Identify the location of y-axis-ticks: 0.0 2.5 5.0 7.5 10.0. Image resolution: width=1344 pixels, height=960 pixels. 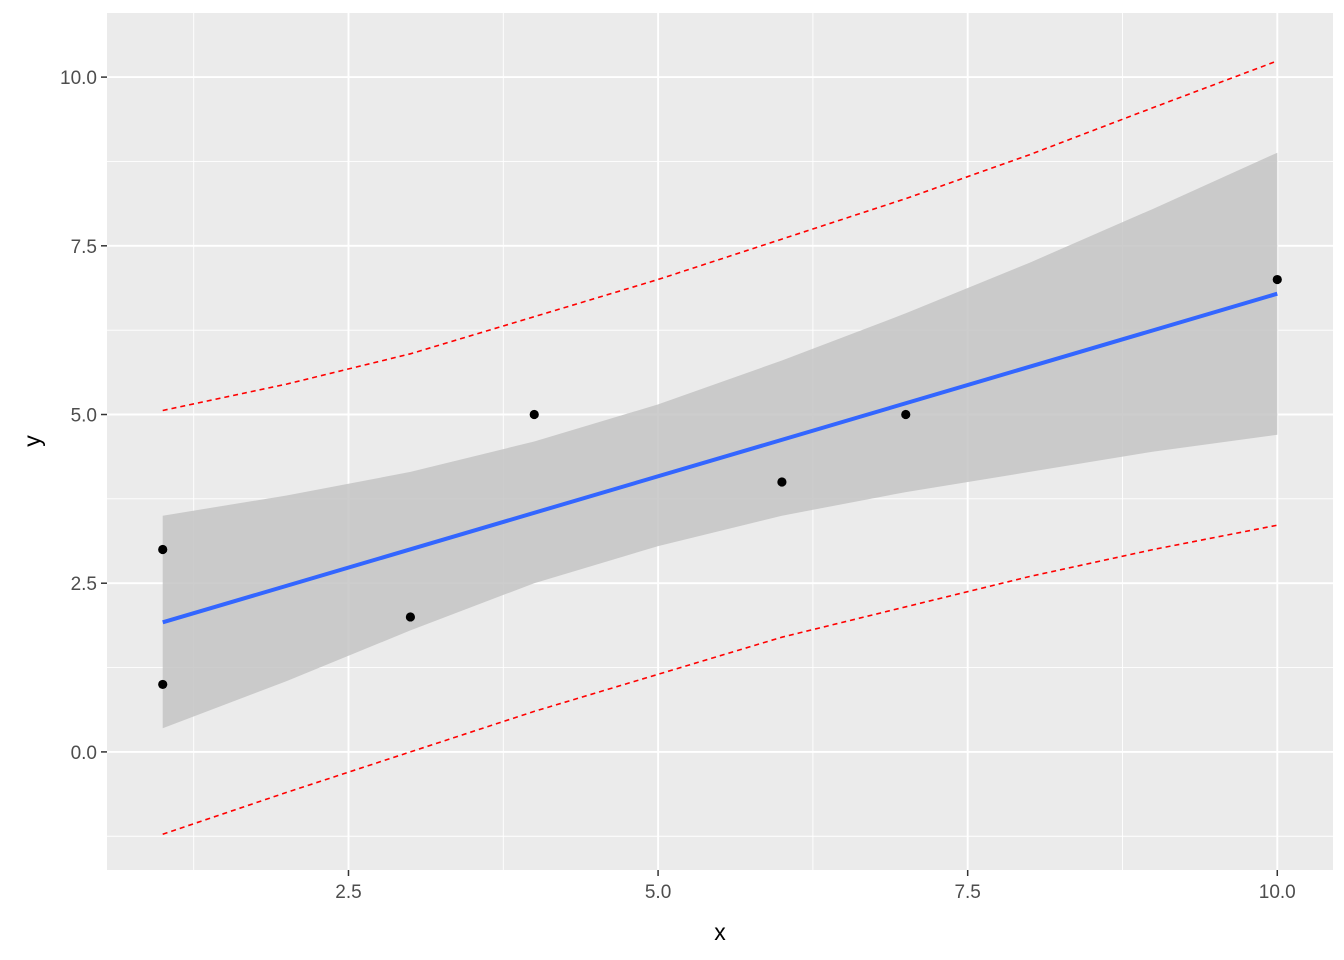
(83, 416).